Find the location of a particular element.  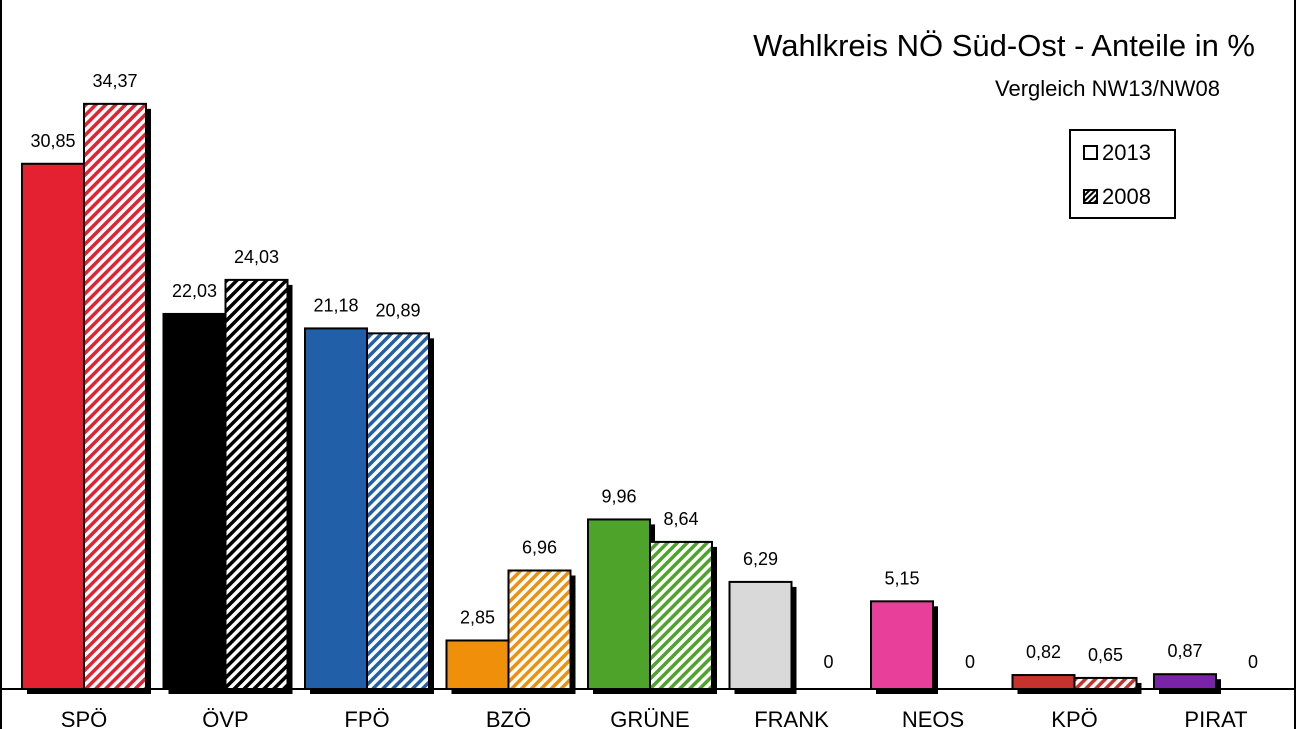

legend-box is located at coordinates (1122, 174).